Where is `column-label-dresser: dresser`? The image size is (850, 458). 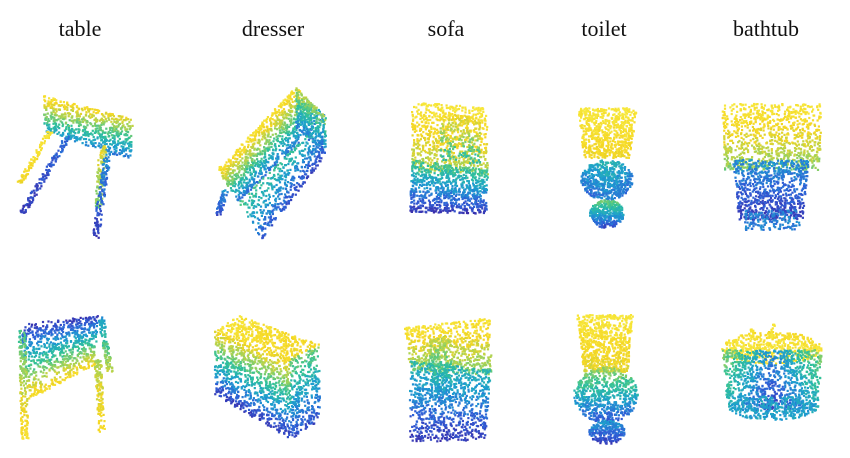 column-label-dresser: dresser is located at coordinates (273, 28).